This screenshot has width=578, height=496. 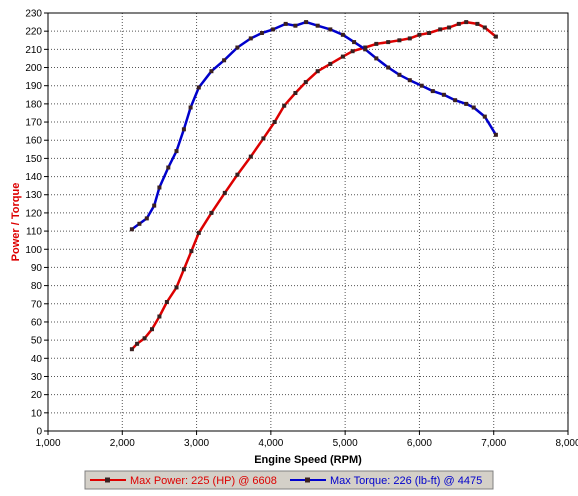 What do you see at coordinates (33, 68) in the screenshot?
I see `y-tick-label: 200` at bounding box center [33, 68].